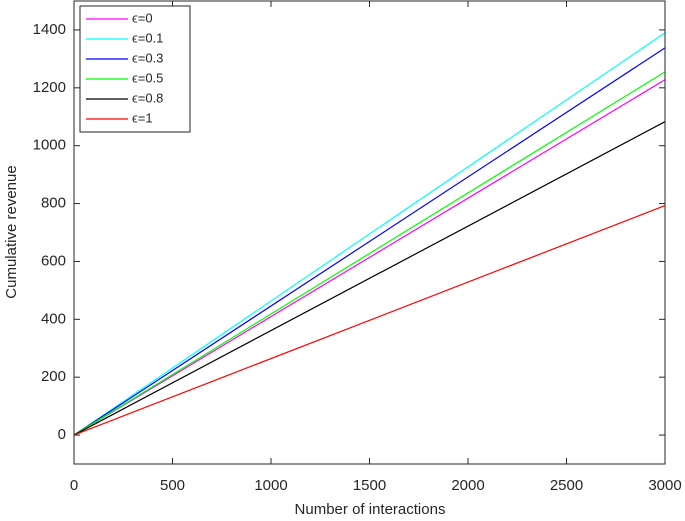  What do you see at coordinates (370, 509) in the screenshot?
I see `x-axis-label: Number of interactions` at bounding box center [370, 509].